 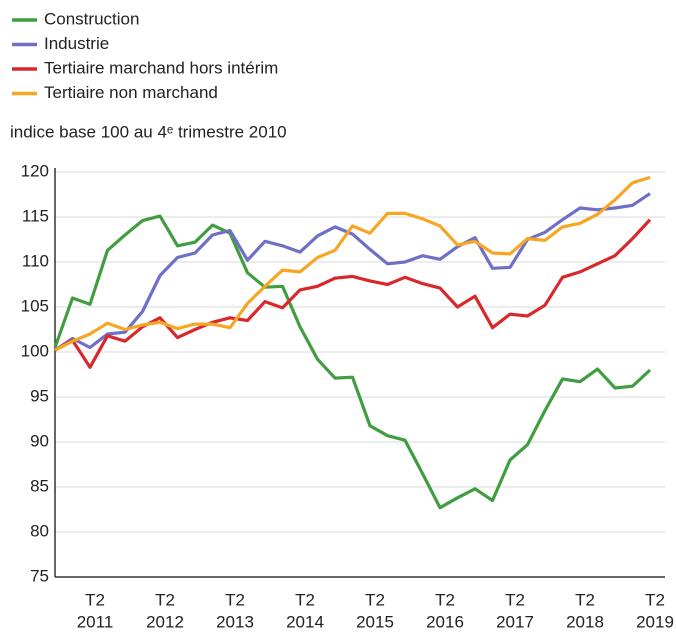 I want to click on x-tick-label: 2019, so click(x=655, y=621).